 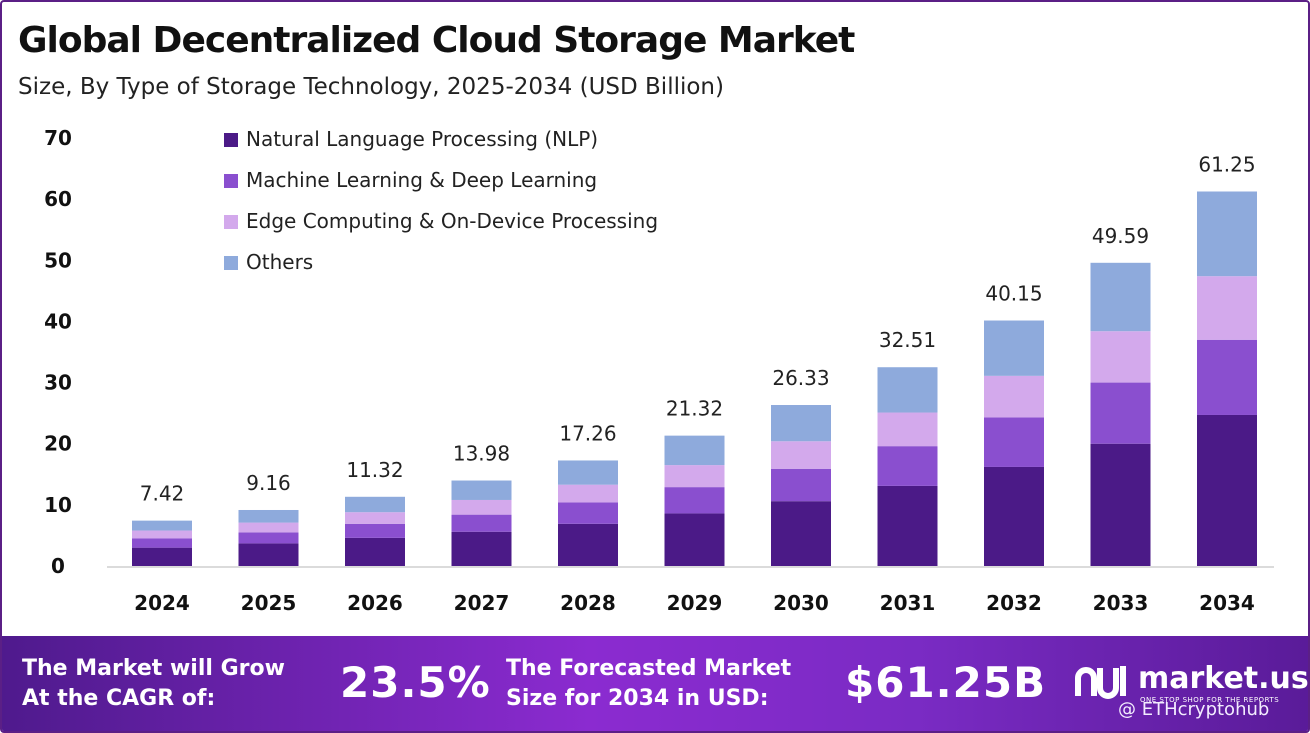 What do you see at coordinates (801, 603) in the screenshot?
I see `x-tick-label: 2030` at bounding box center [801, 603].